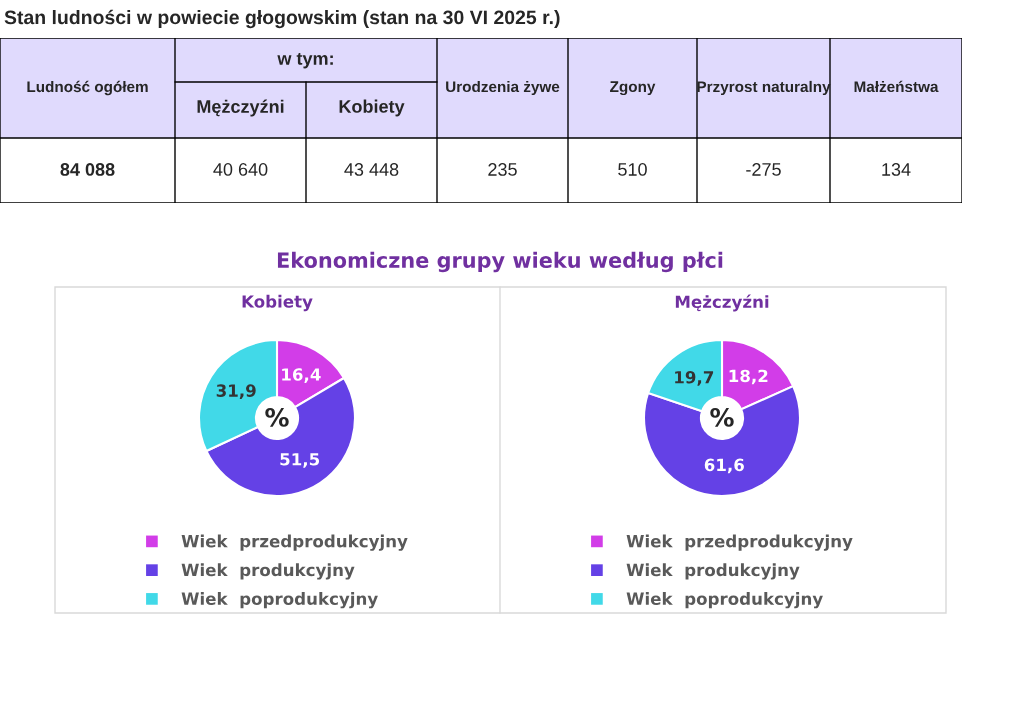  I want to click on data-label: 510, so click(632, 169).